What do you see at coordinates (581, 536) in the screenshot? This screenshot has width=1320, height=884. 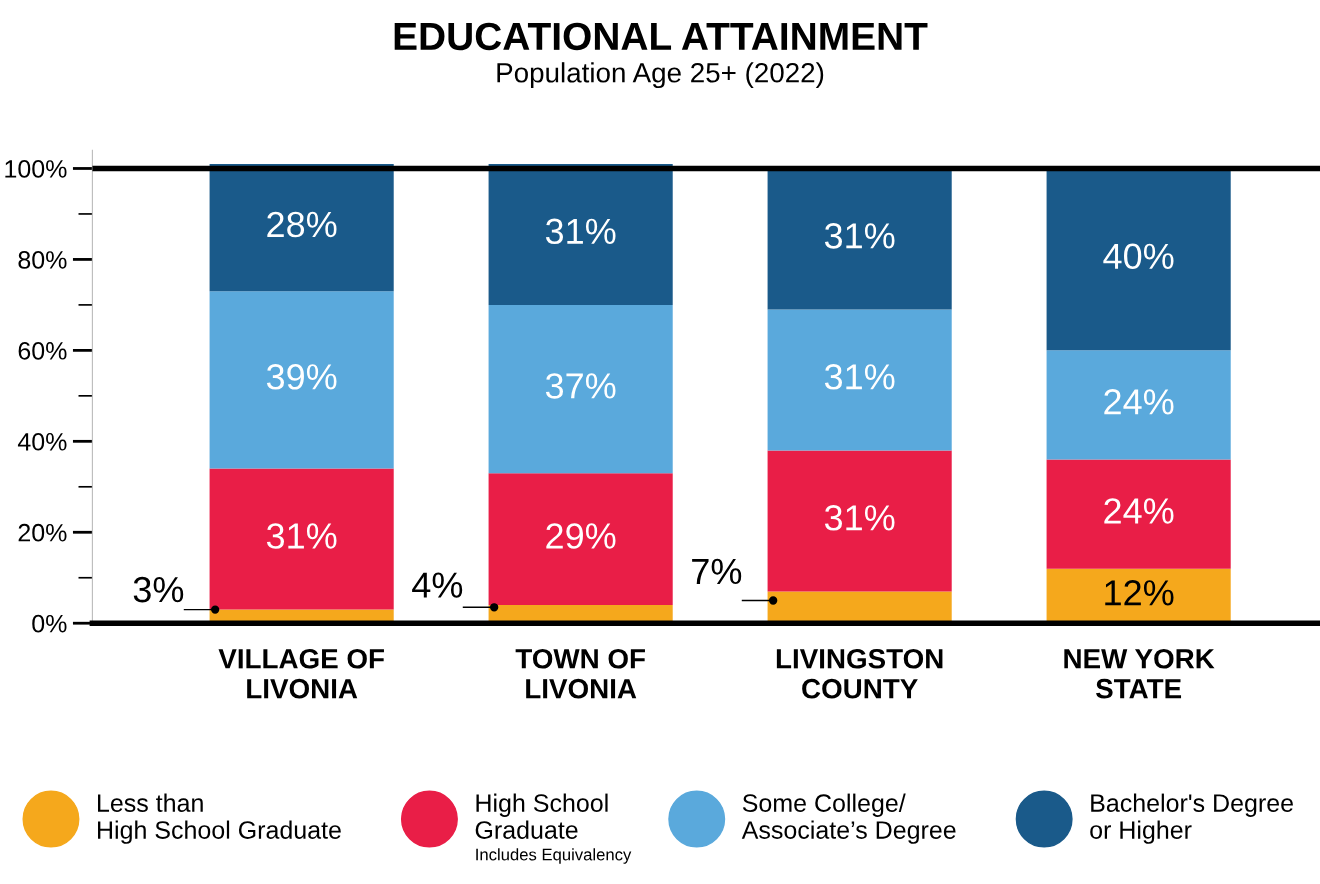 I see `data-label: 29%` at bounding box center [581, 536].